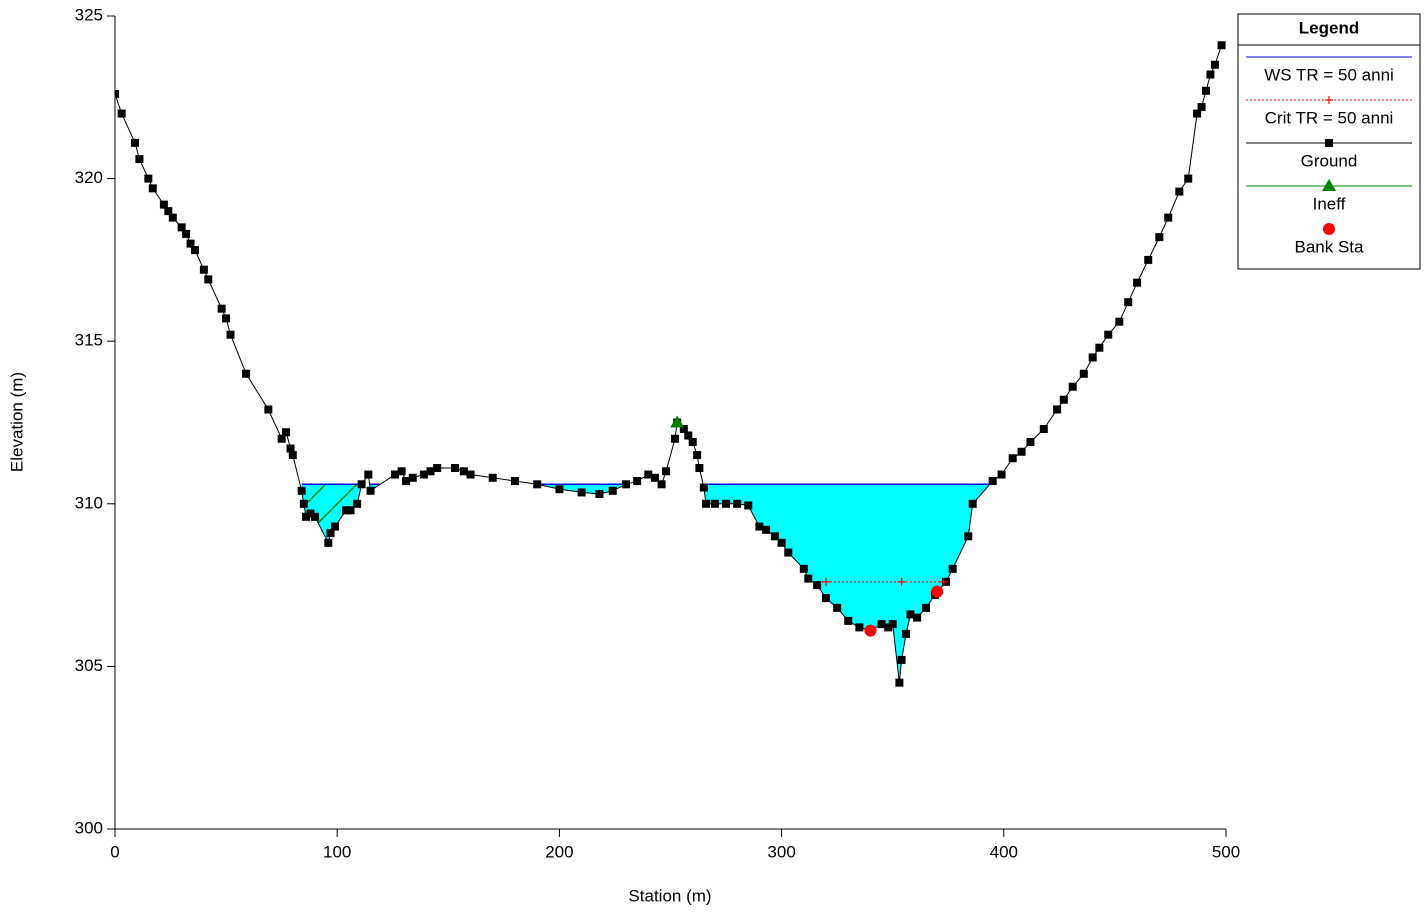 The height and width of the screenshot is (915, 1428). Describe the element at coordinates (16, 422) in the screenshot. I see `y-axis-label: Elevation (m)` at that location.